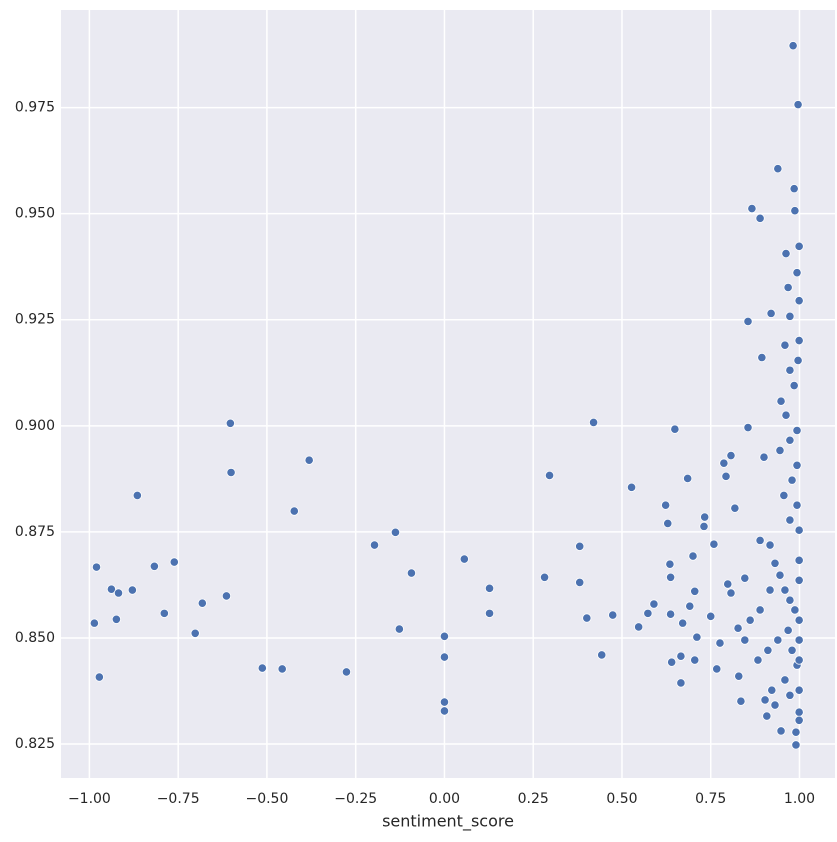 This screenshot has height=842, width=837. What do you see at coordinates (35, 320) in the screenshot?
I see `y-tick-label: 0.925` at bounding box center [35, 320].